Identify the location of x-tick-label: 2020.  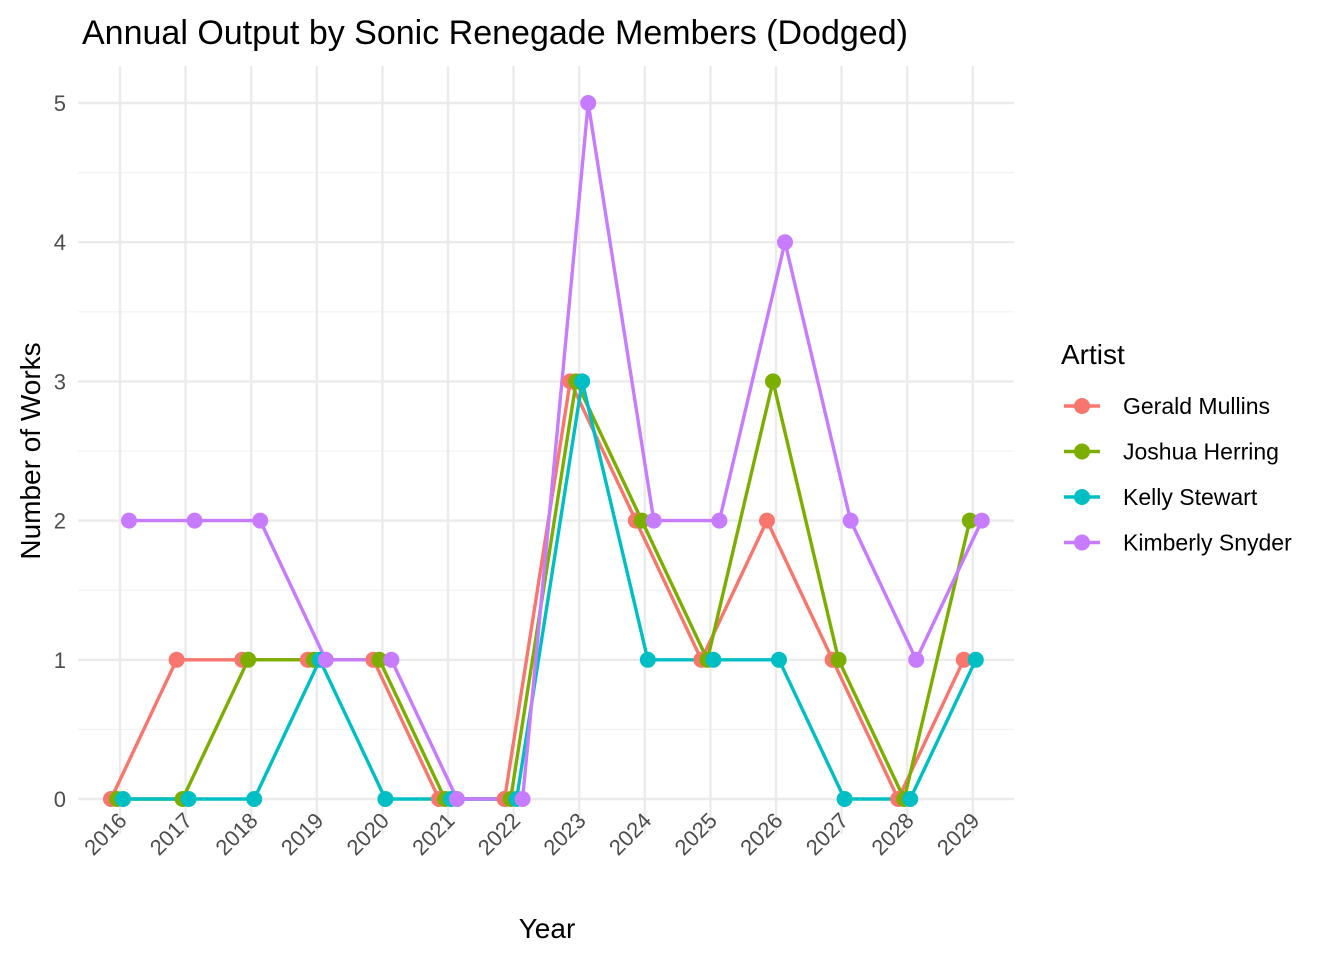
(368, 834).